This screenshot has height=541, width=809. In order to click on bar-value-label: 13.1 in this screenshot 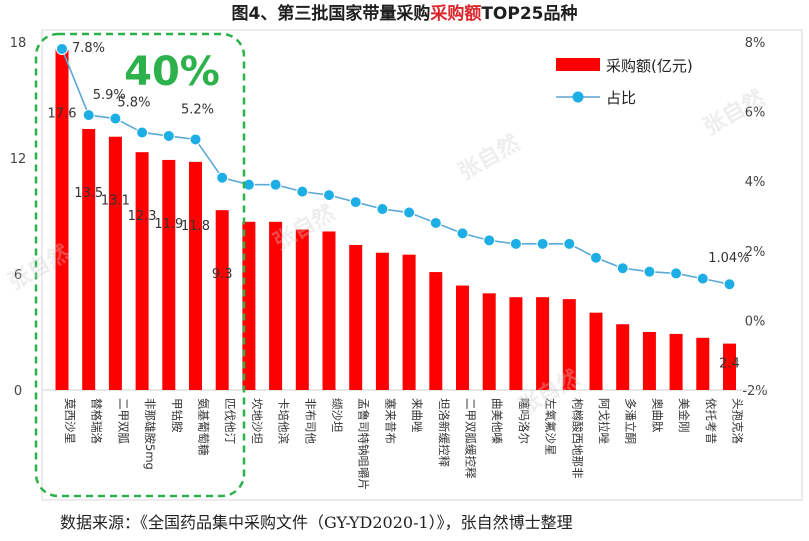, I will do `click(115, 201)`.